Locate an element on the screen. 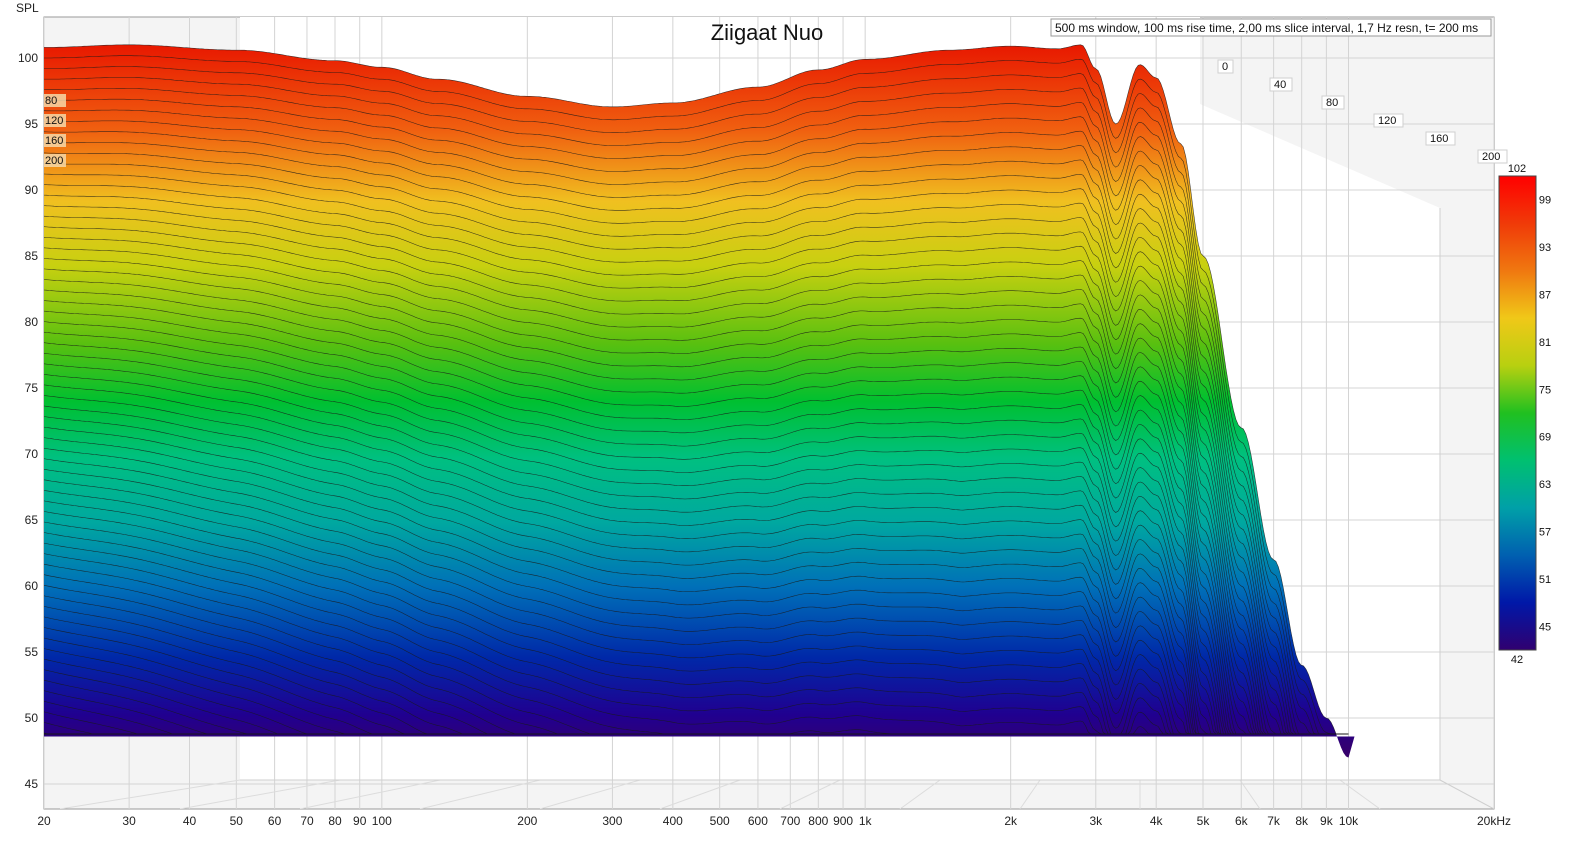 The image size is (1590, 844). time-tick-label: 160 is located at coordinates (1439, 139).